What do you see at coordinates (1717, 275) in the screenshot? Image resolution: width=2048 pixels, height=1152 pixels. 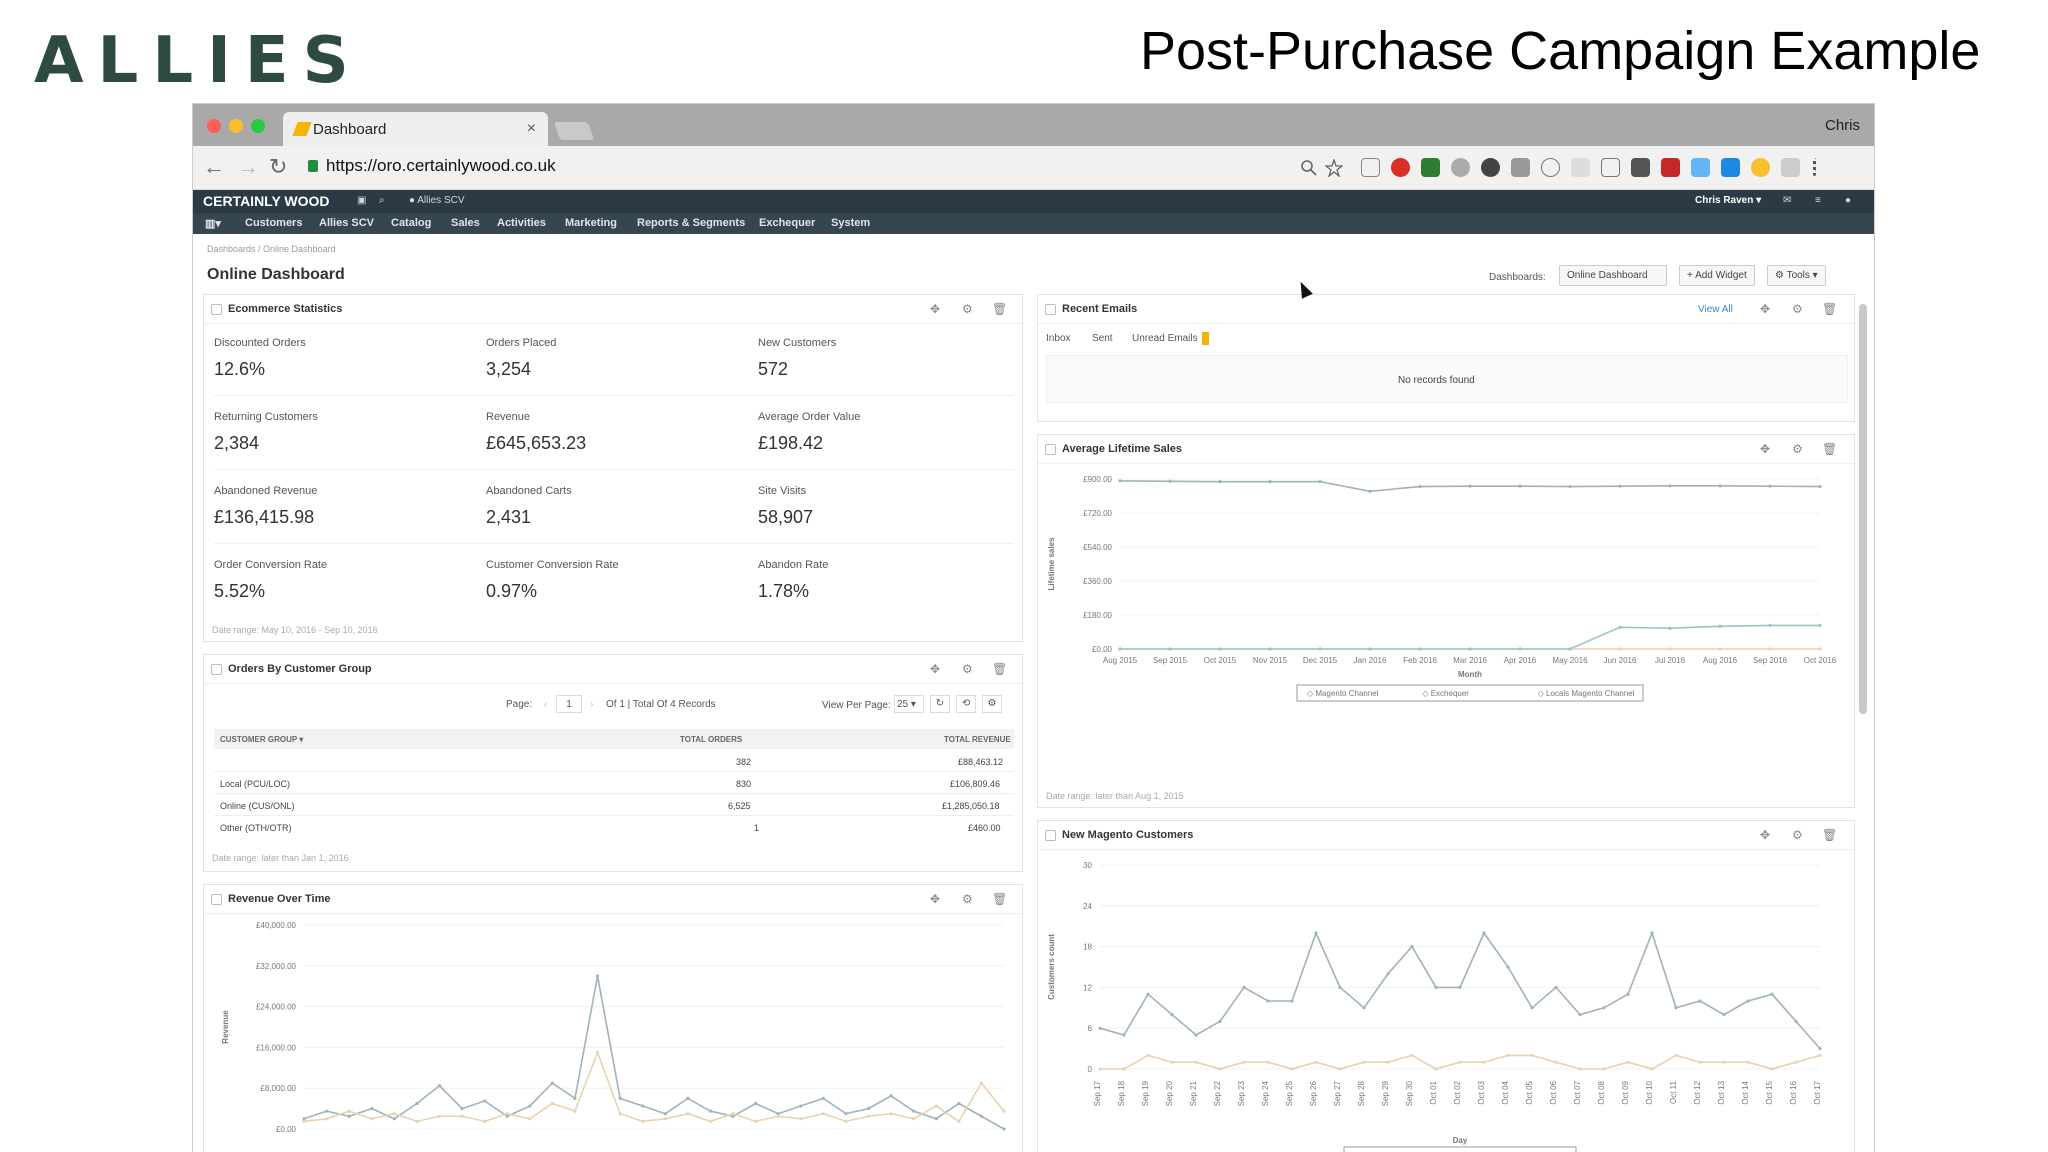 I see `add-widget-button: + Add Widget` at bounding box center [1717, 275].